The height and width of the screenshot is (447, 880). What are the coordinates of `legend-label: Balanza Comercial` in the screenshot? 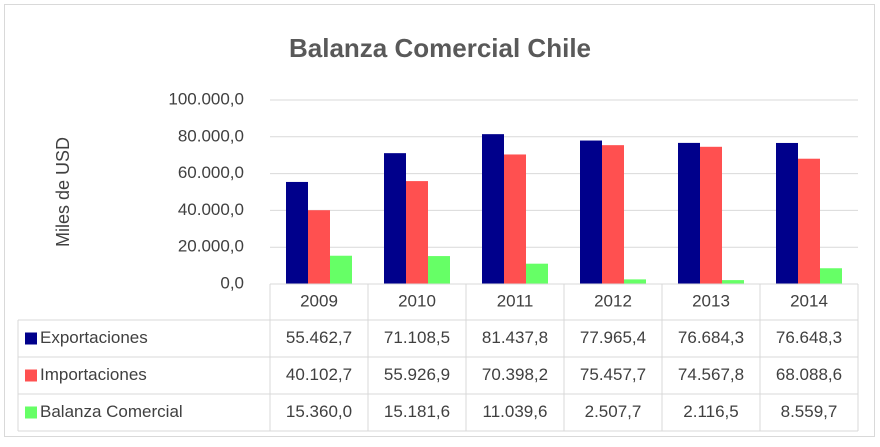 It's located at (111, 411).